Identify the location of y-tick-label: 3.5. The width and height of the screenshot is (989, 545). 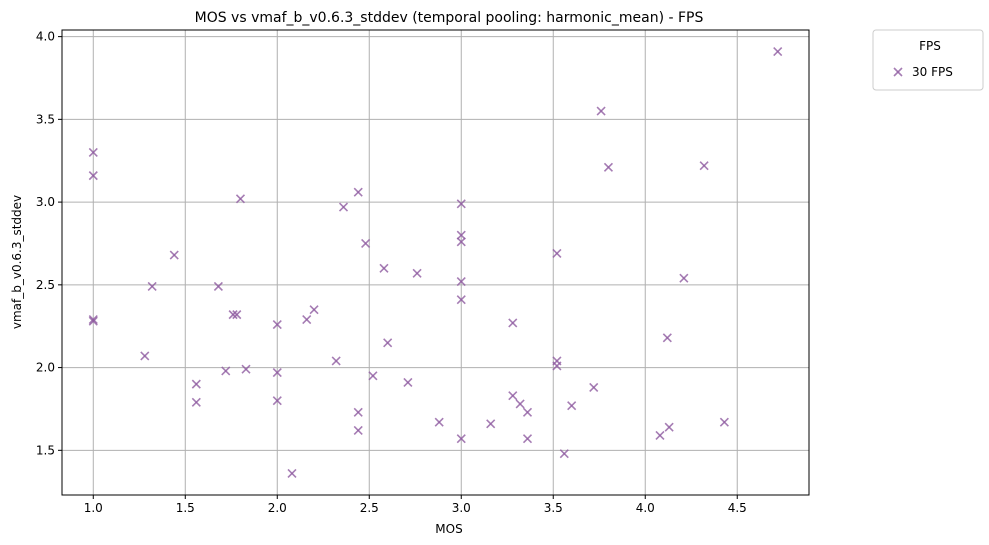
(45, 119).